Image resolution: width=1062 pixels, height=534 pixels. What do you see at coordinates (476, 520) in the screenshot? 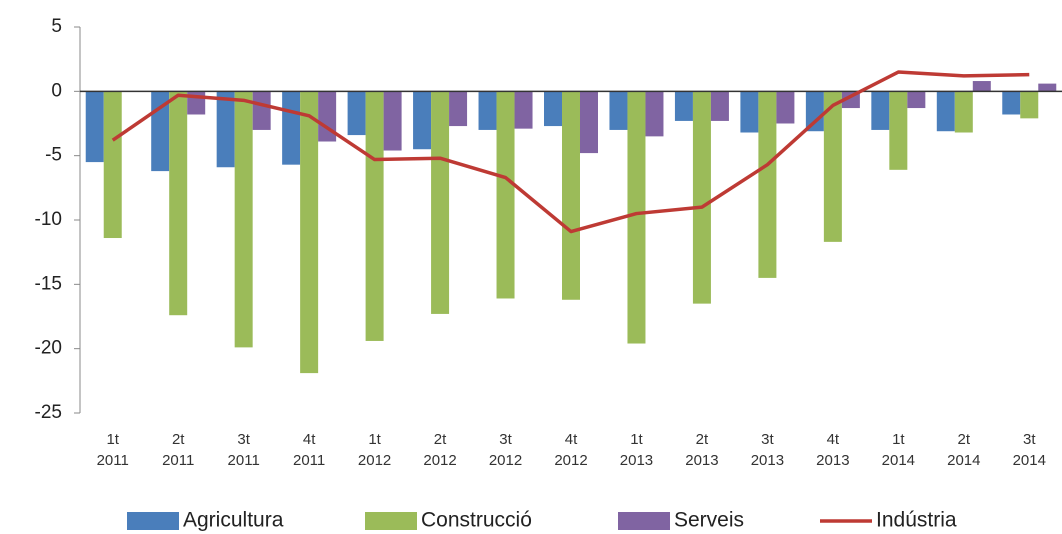
I see `legend-label: Construcció` at bounding box center [476, 520].